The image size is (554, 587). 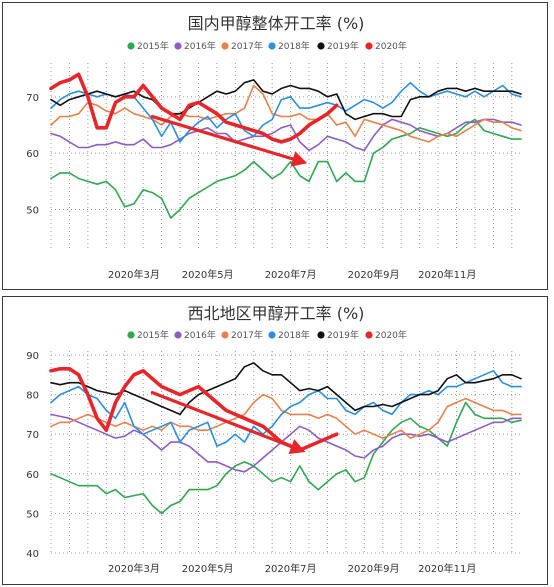 I want to click on y-tick-label: 90, so click(x=32, y=356).